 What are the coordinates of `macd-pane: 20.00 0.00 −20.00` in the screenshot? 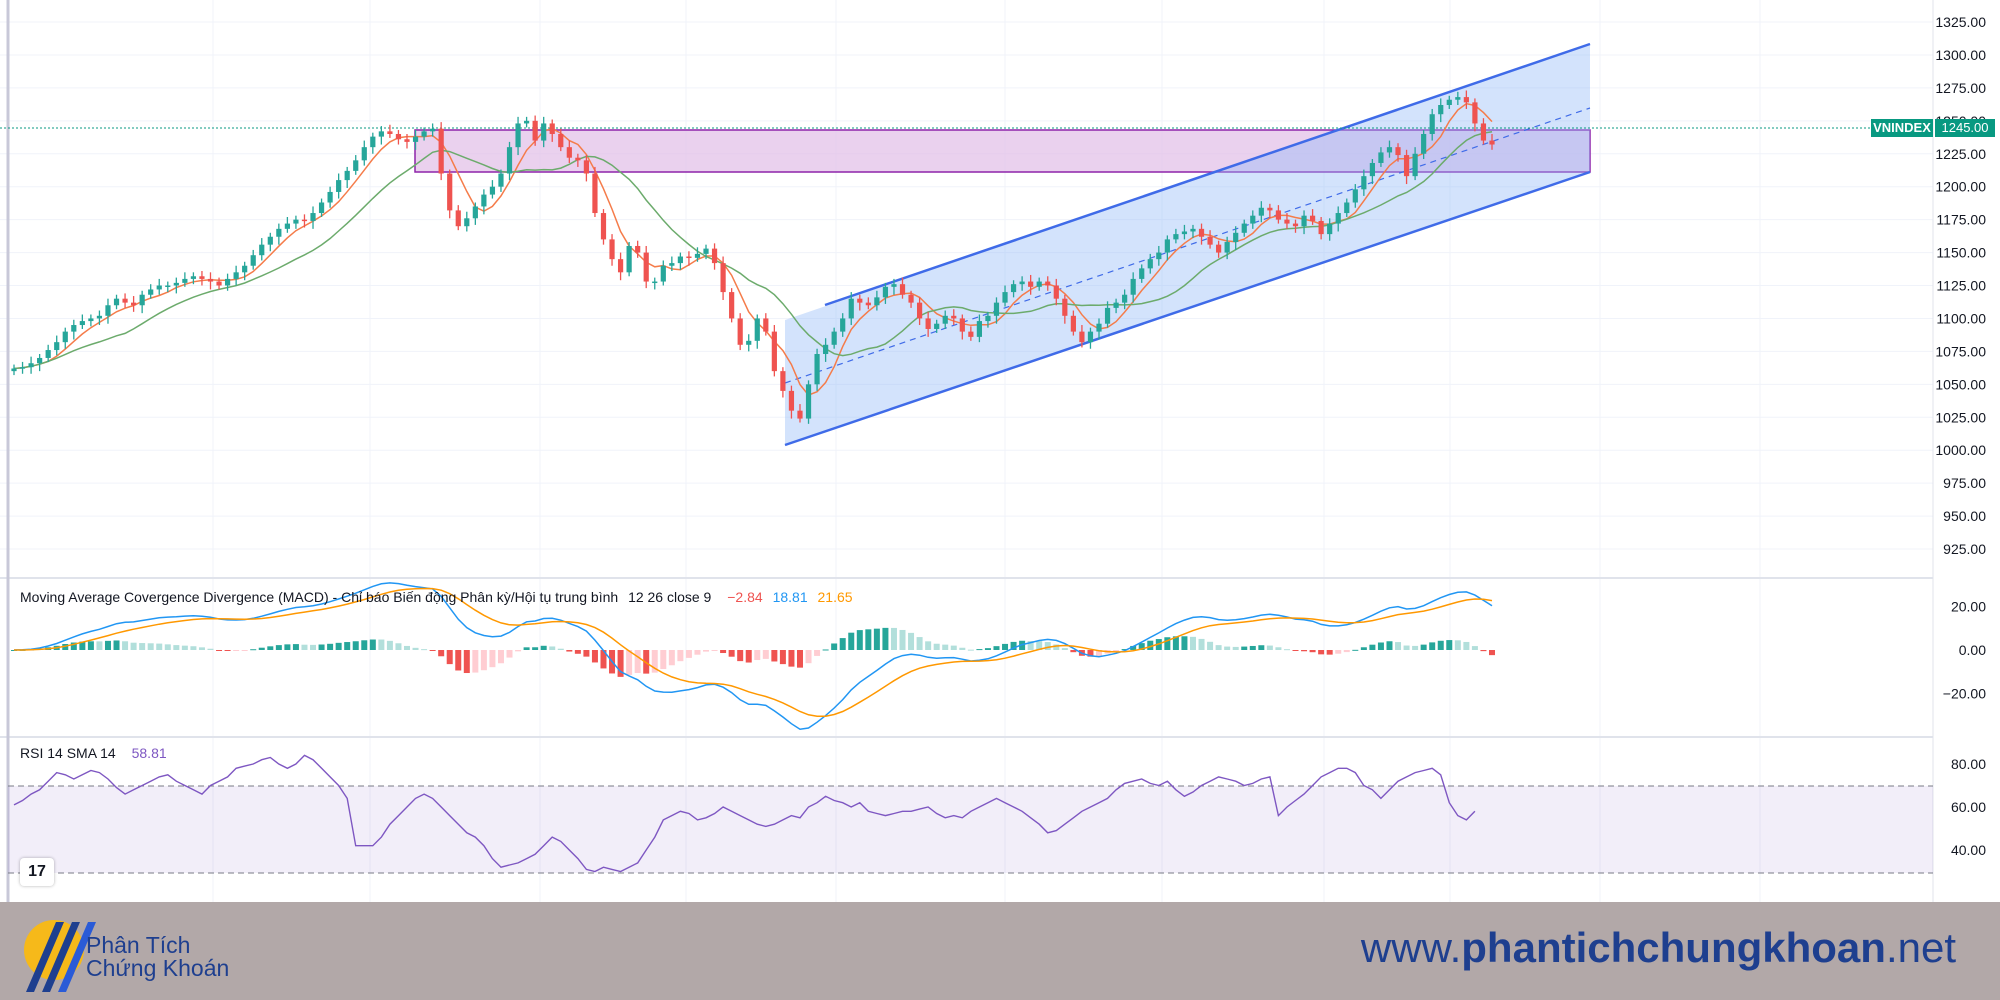 It's located at (998, 656).